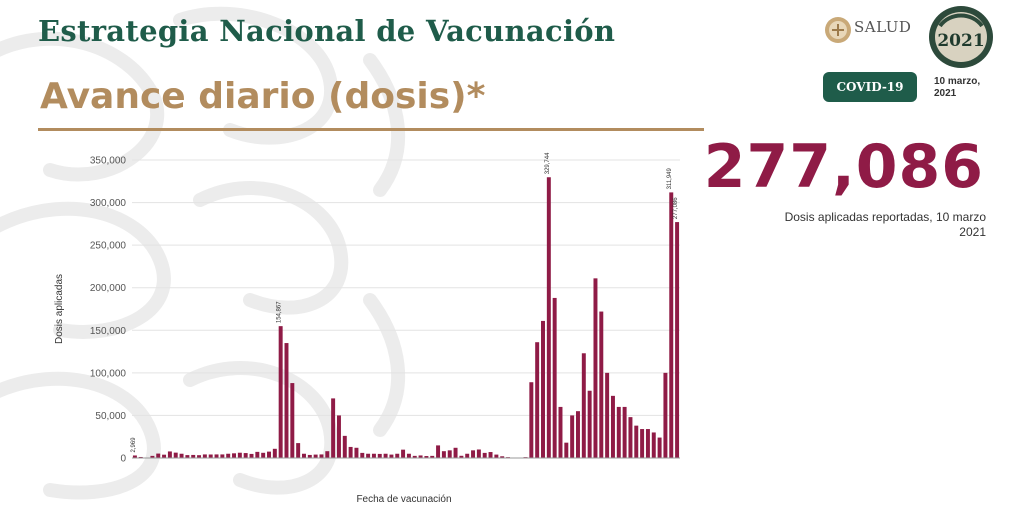  Describe the element at coordinates (883, 27) in the screenshot. I see `salud-logo-text: SALUD` at that location.